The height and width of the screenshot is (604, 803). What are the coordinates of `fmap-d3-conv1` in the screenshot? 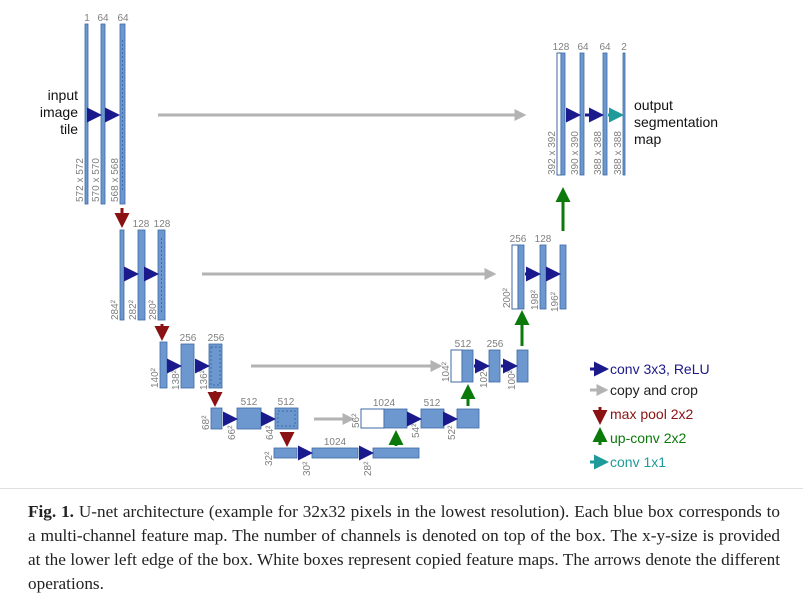 It's located at (494, 366).